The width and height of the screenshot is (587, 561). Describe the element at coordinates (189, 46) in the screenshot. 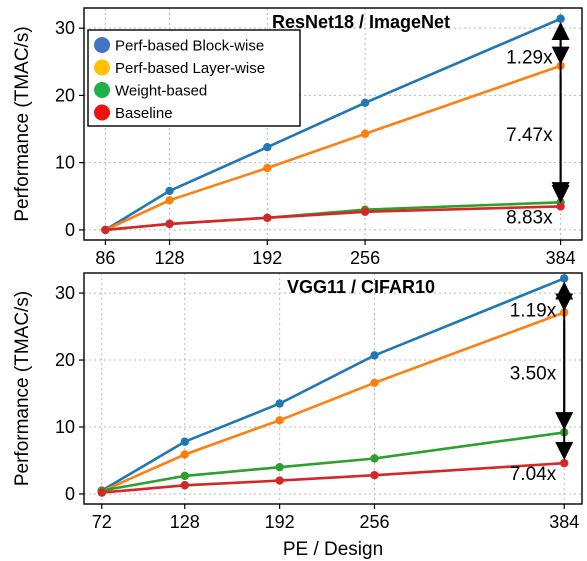

I see `legend-label: Perf-based Block-wise` at that location.